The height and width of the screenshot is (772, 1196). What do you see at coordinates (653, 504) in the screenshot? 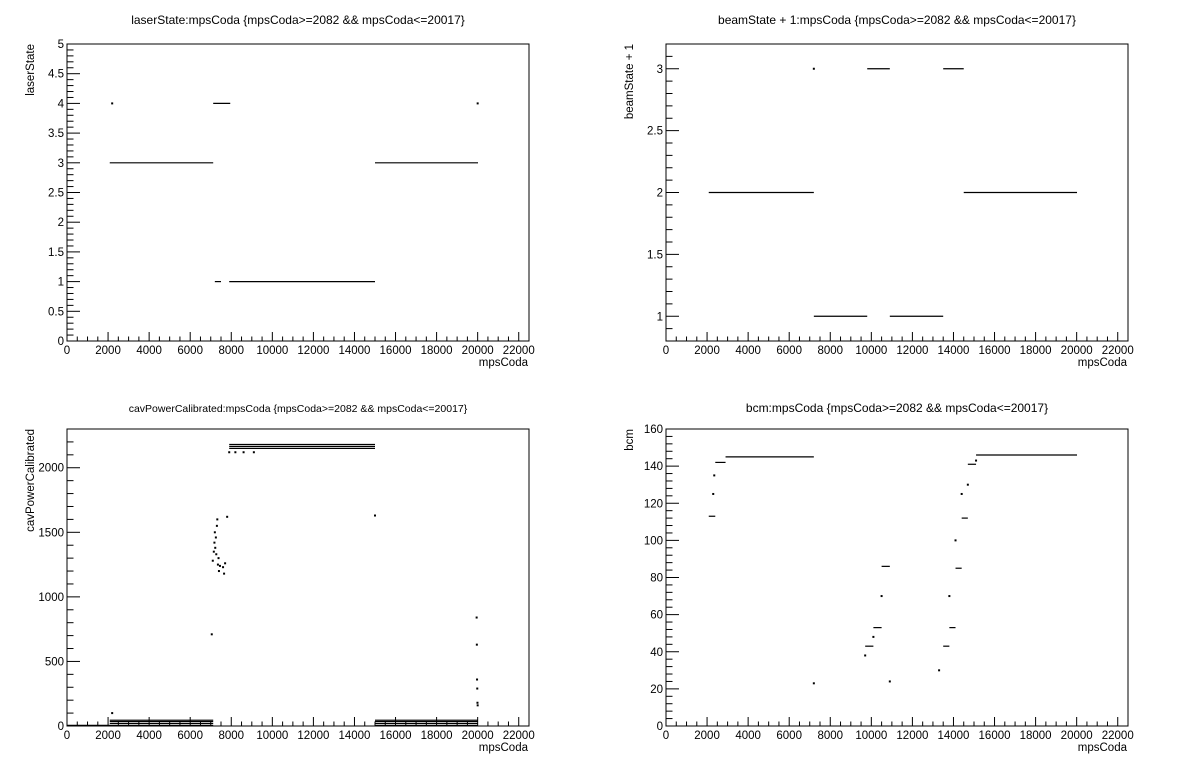
I see `y-tick-label: 120` at bounding box center [653, 504].